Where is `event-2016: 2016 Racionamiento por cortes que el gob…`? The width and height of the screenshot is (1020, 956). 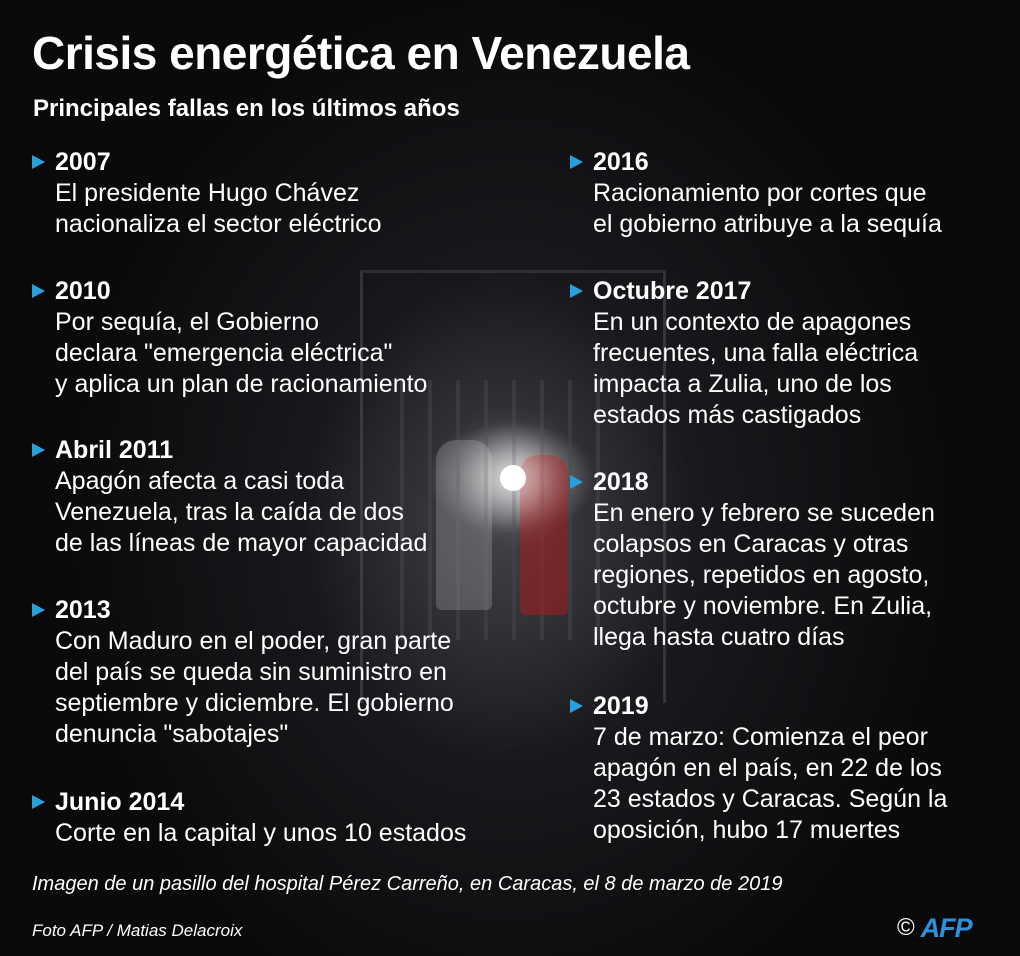 event-2016: 2016 Racionamiento por cortes que el gob… is located at coordinates (756, 193).